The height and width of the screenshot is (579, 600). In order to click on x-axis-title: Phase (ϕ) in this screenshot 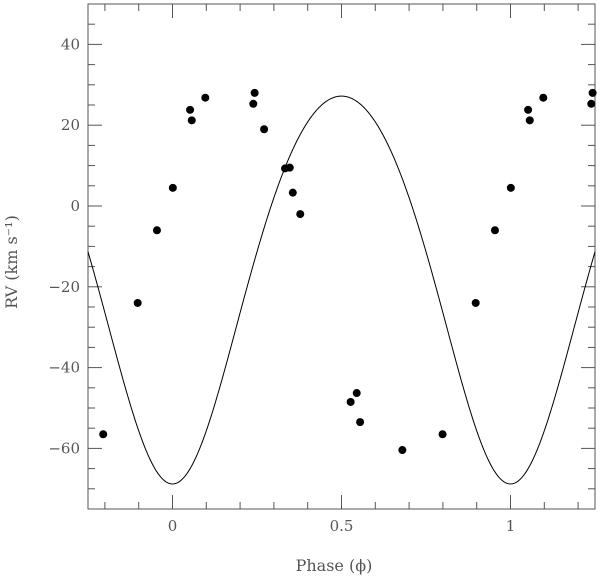, I will do `click(334, 565)`.